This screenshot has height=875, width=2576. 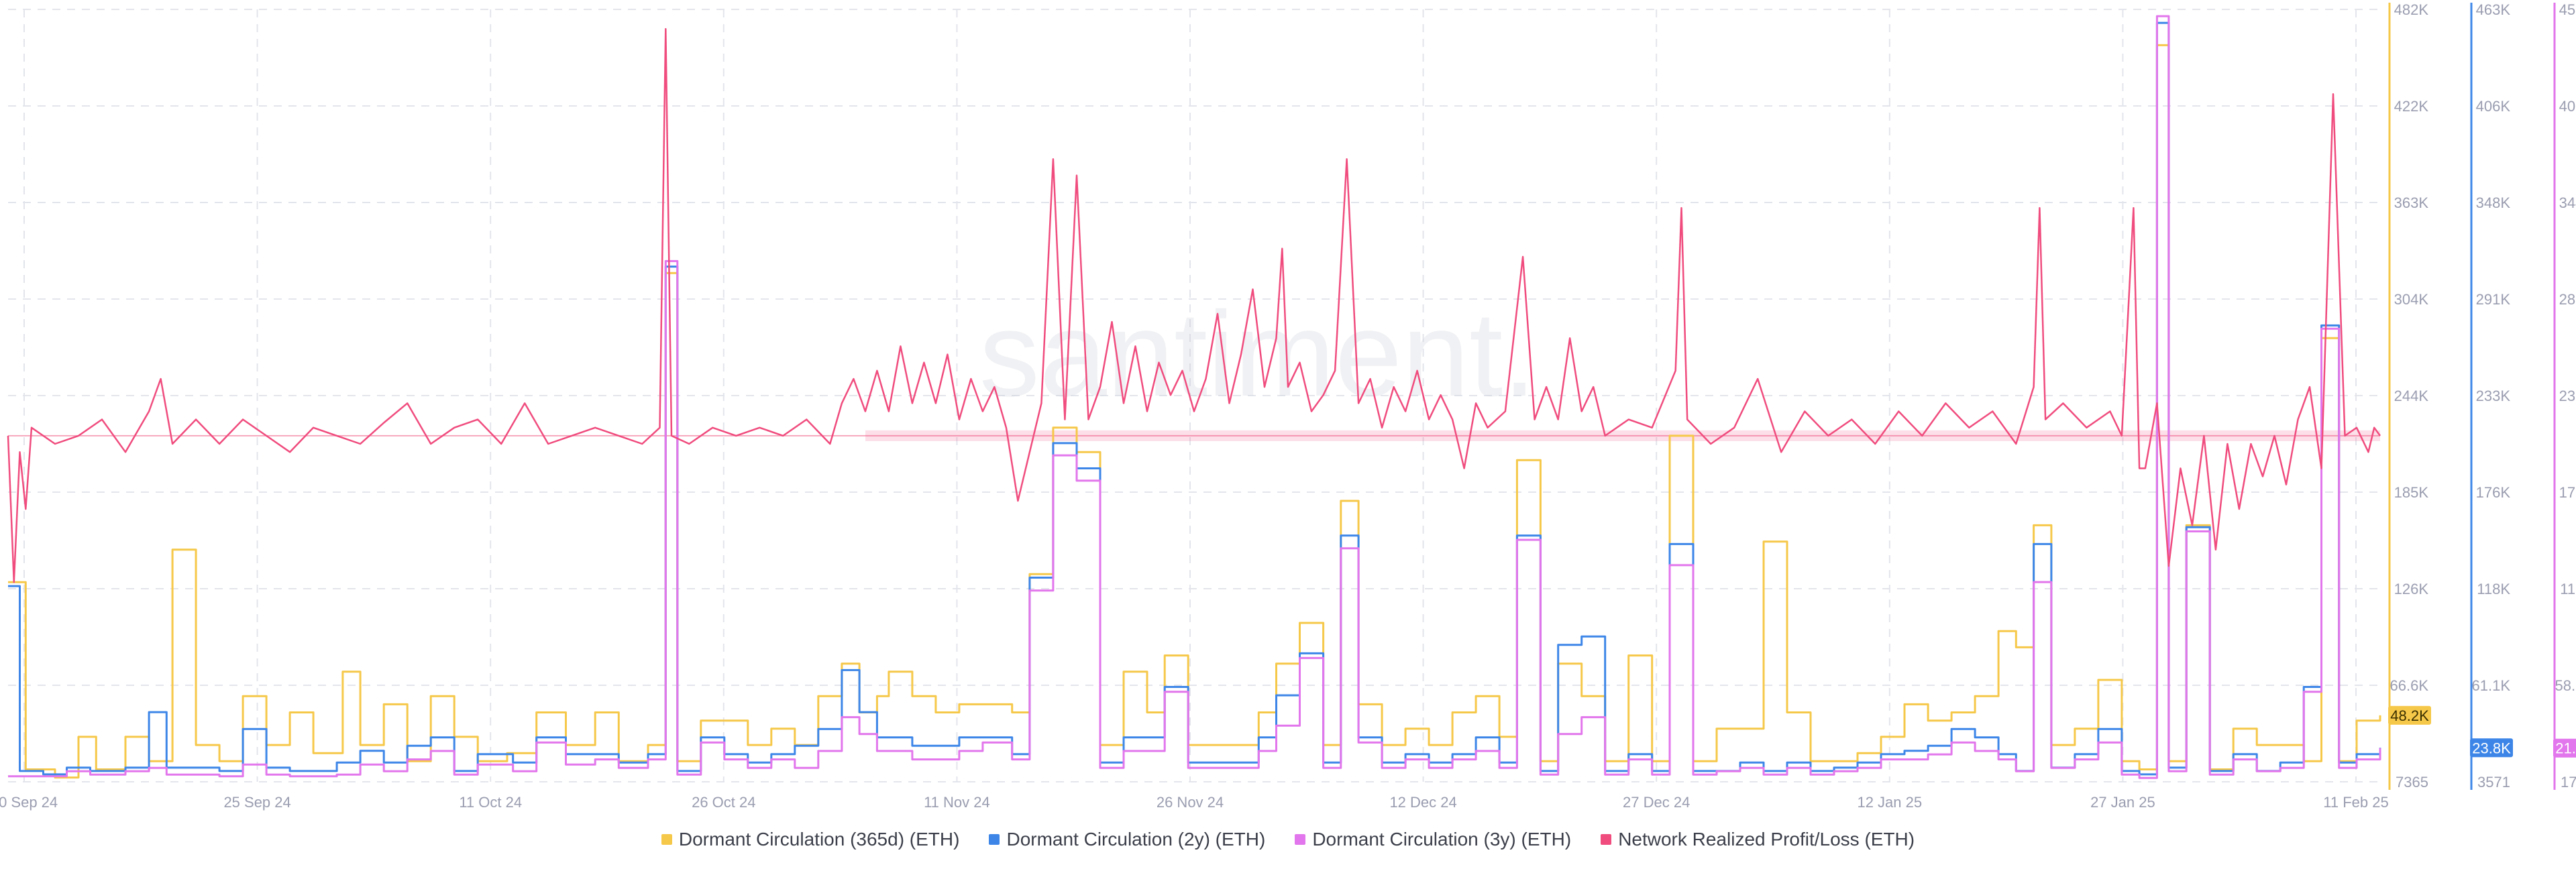 I want to click on x-tick-label: 12 Dec 24, so click(x=1422, y=802).